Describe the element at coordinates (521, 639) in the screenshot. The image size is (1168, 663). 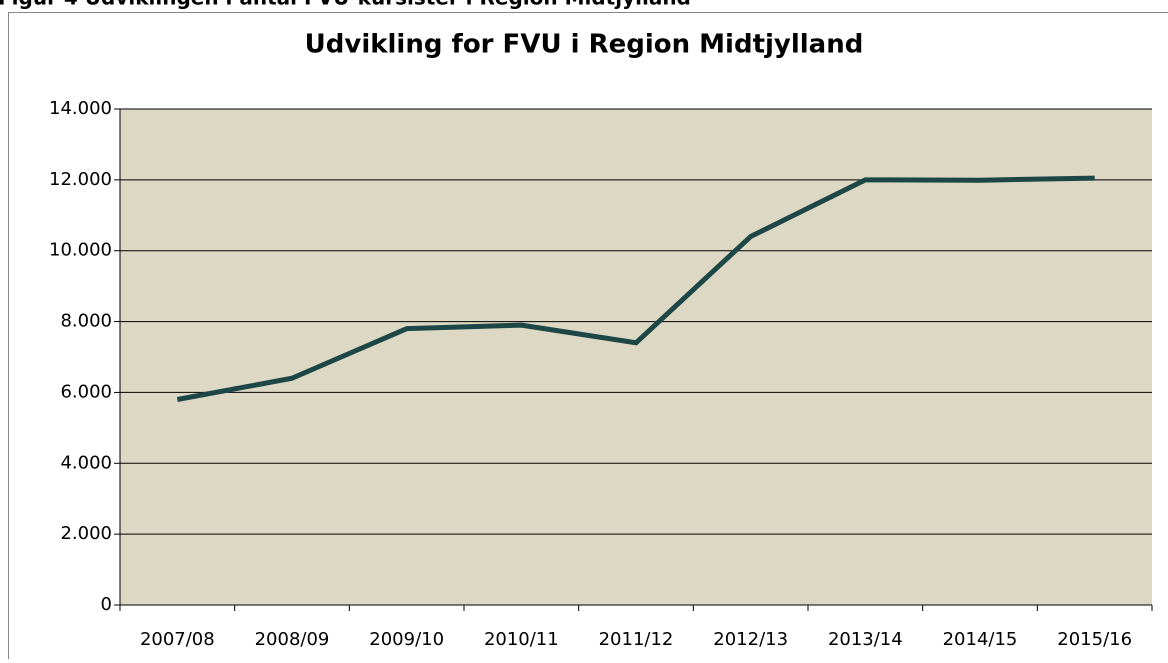
I see `x-tick-label: 2010/11` at that location.